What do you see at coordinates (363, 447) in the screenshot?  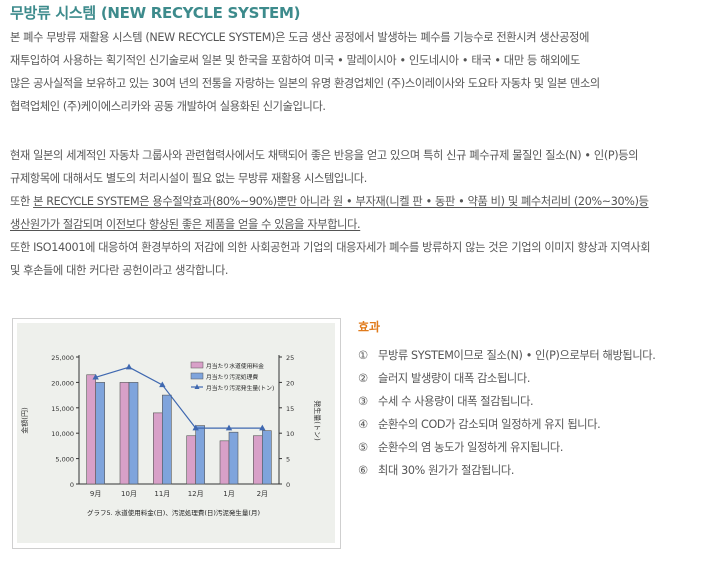 I see `effect-number: ⑤` at bounding box center [363, 447].